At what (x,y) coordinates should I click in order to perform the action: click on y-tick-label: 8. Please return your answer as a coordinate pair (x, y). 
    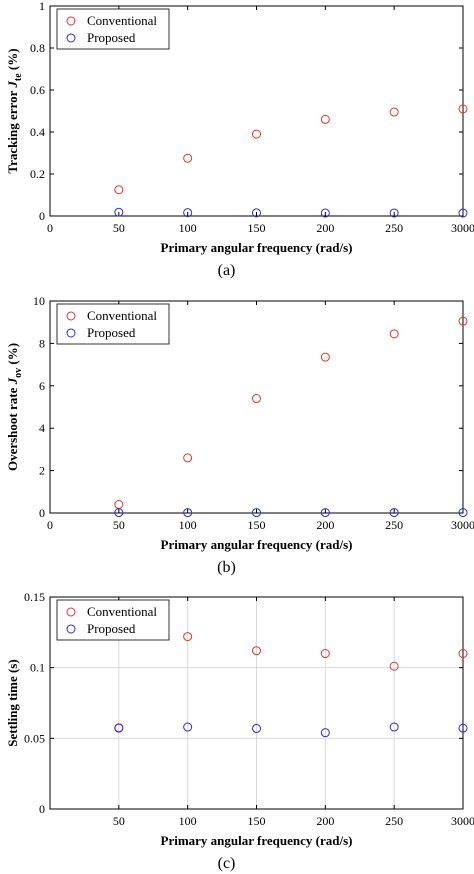
    Looking at the image, I should click on (42, 343).